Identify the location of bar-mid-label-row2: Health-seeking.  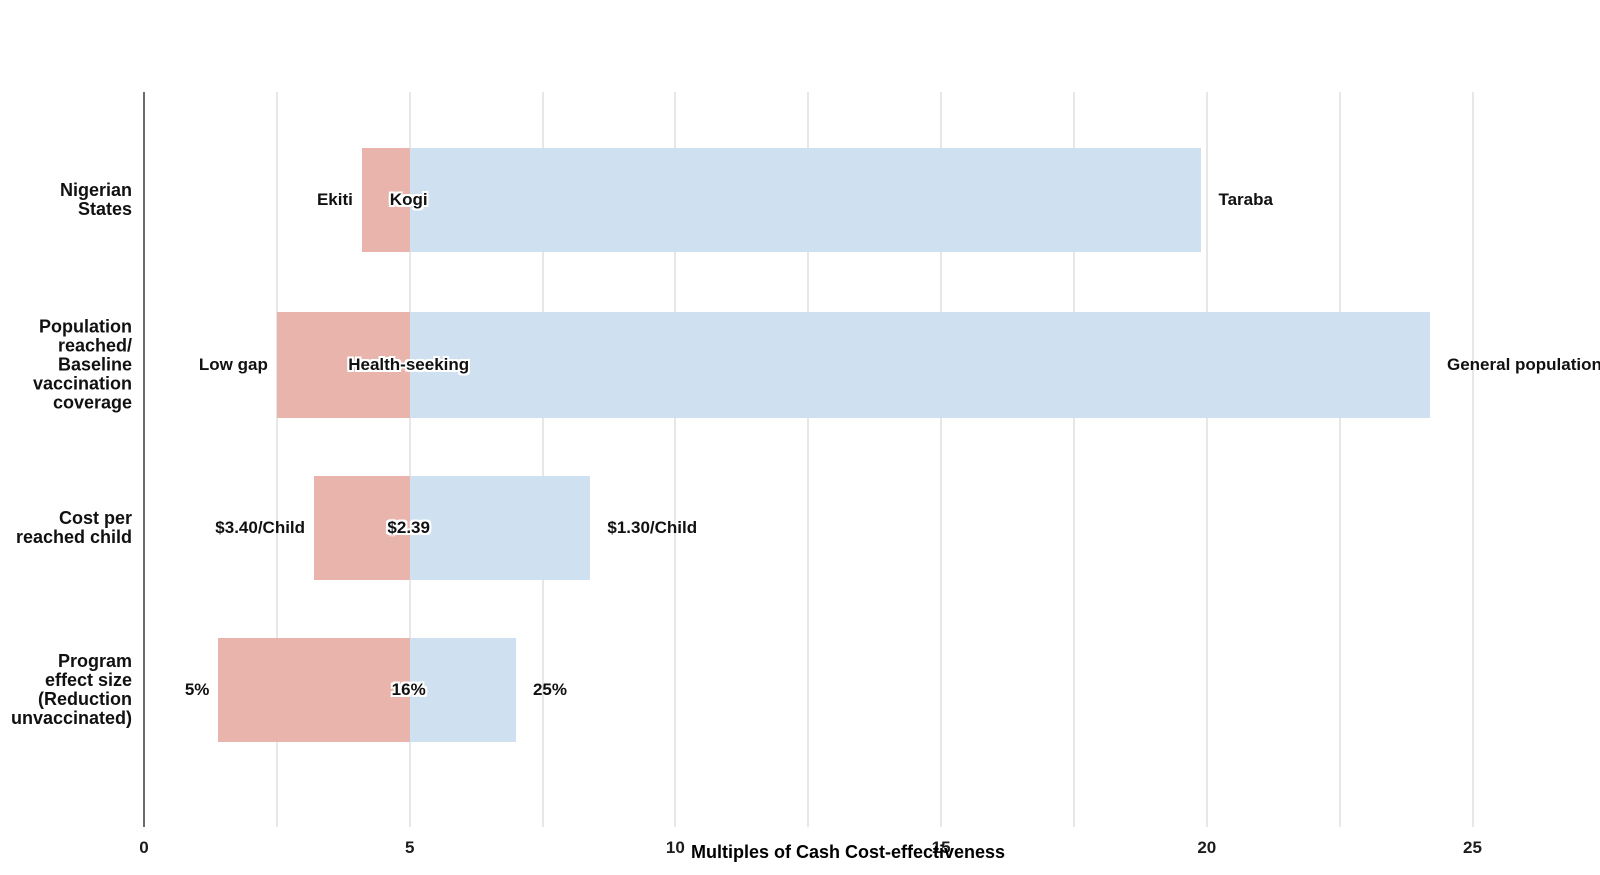
(409, 364).